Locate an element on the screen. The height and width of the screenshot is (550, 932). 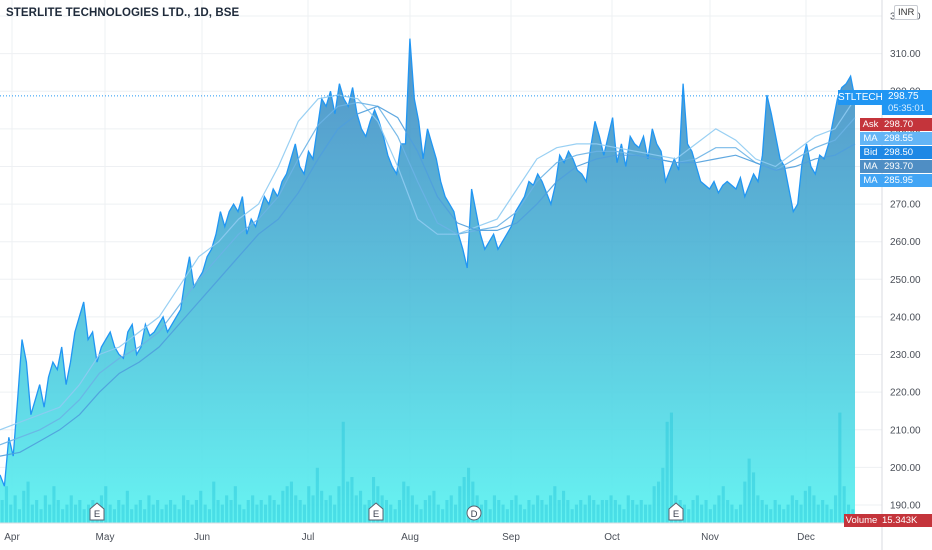
x-tick-label: Jun is located at coordinates (202, 537).